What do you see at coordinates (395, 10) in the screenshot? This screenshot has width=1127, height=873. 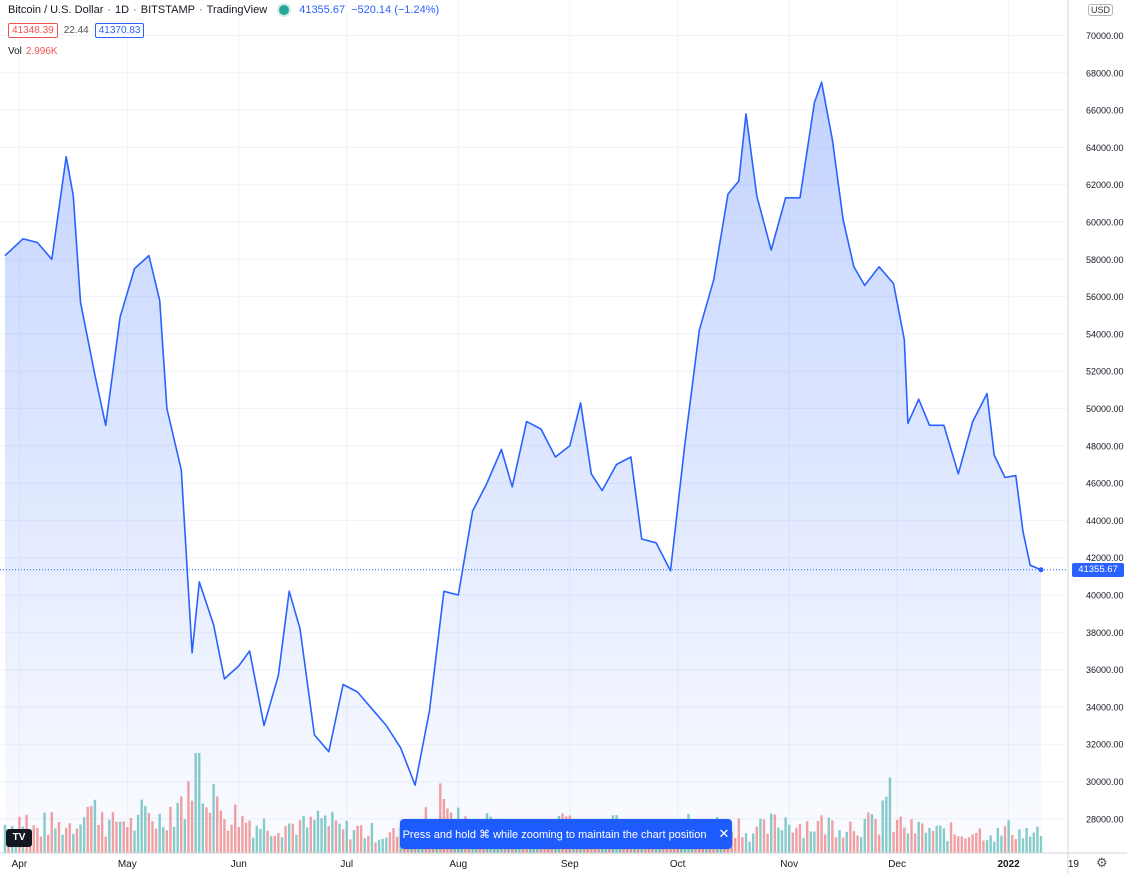 I see `price-change: −520.14 (−1.24%)` at bounding box center [395, 10].